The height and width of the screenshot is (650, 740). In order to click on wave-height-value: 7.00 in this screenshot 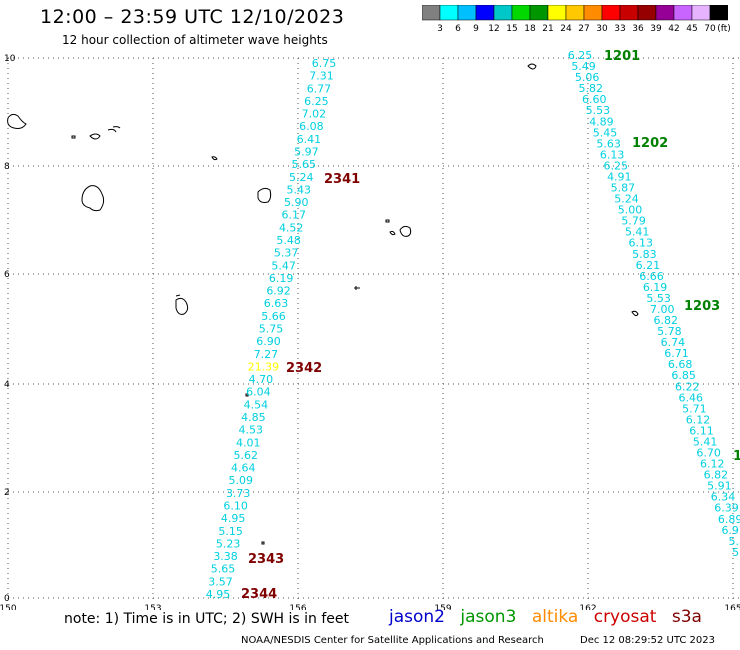, I will do `click(662, 309)`.